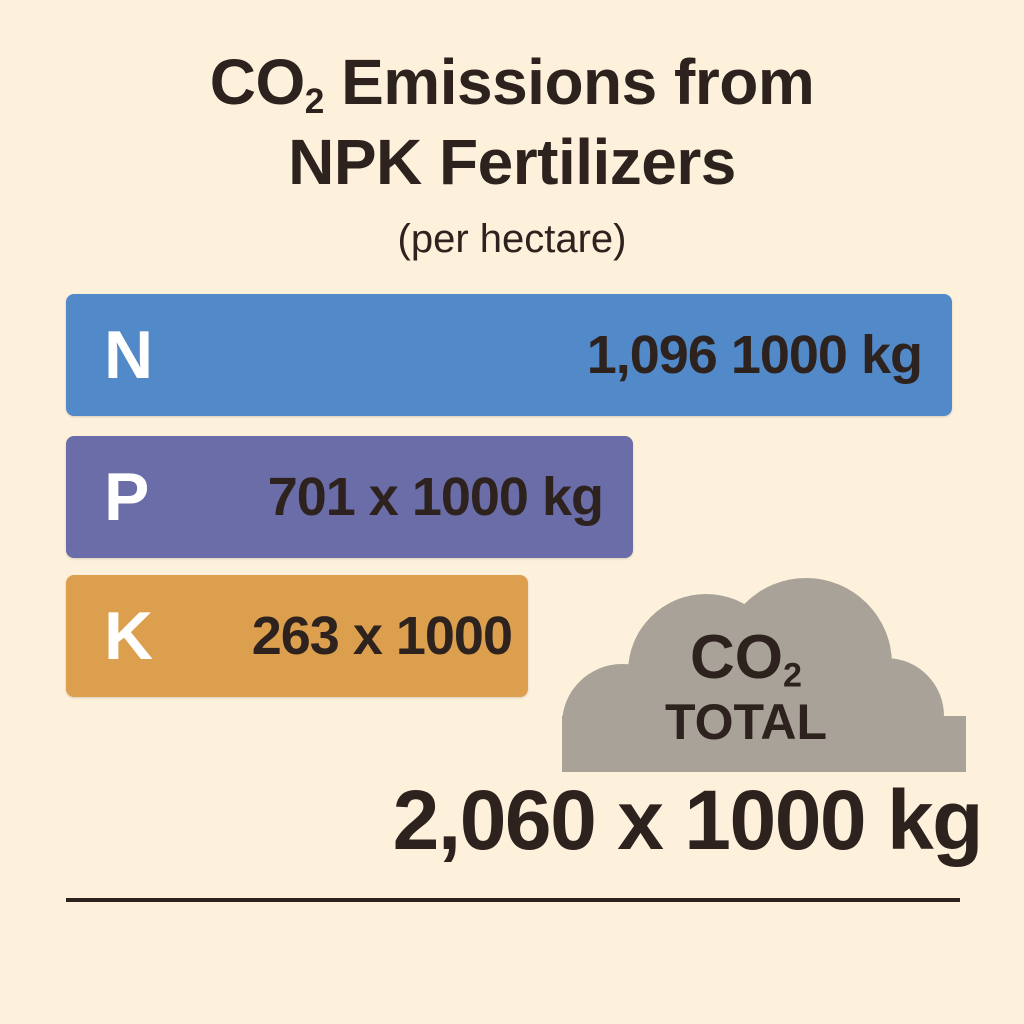  Describe the element at coordinates (127, 497) in the screenshot. I see `bar-label-p: P` at that location.